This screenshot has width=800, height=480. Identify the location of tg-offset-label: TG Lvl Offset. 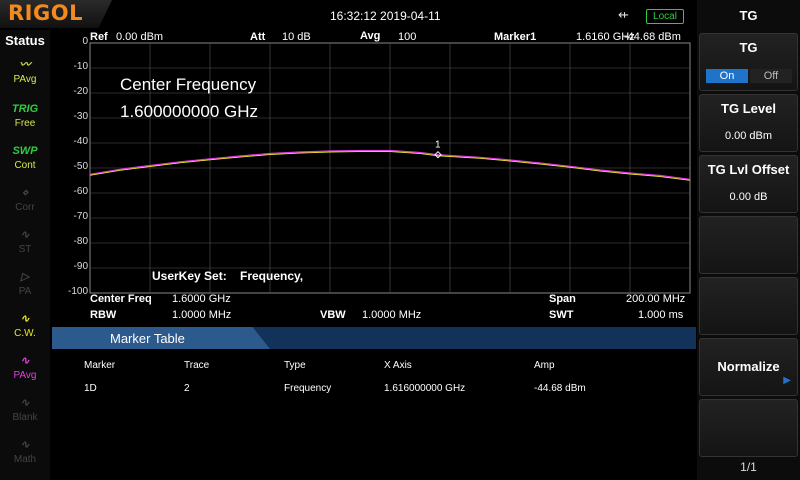
(748, 169).